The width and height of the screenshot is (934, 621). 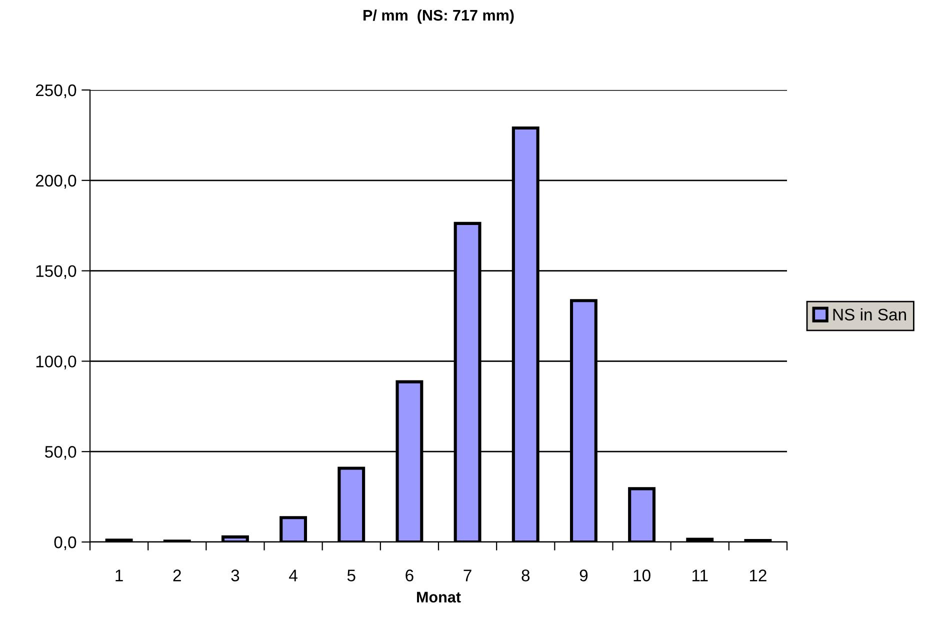 I want to click on legend-label: NS in San, so click(x=869, y=314).